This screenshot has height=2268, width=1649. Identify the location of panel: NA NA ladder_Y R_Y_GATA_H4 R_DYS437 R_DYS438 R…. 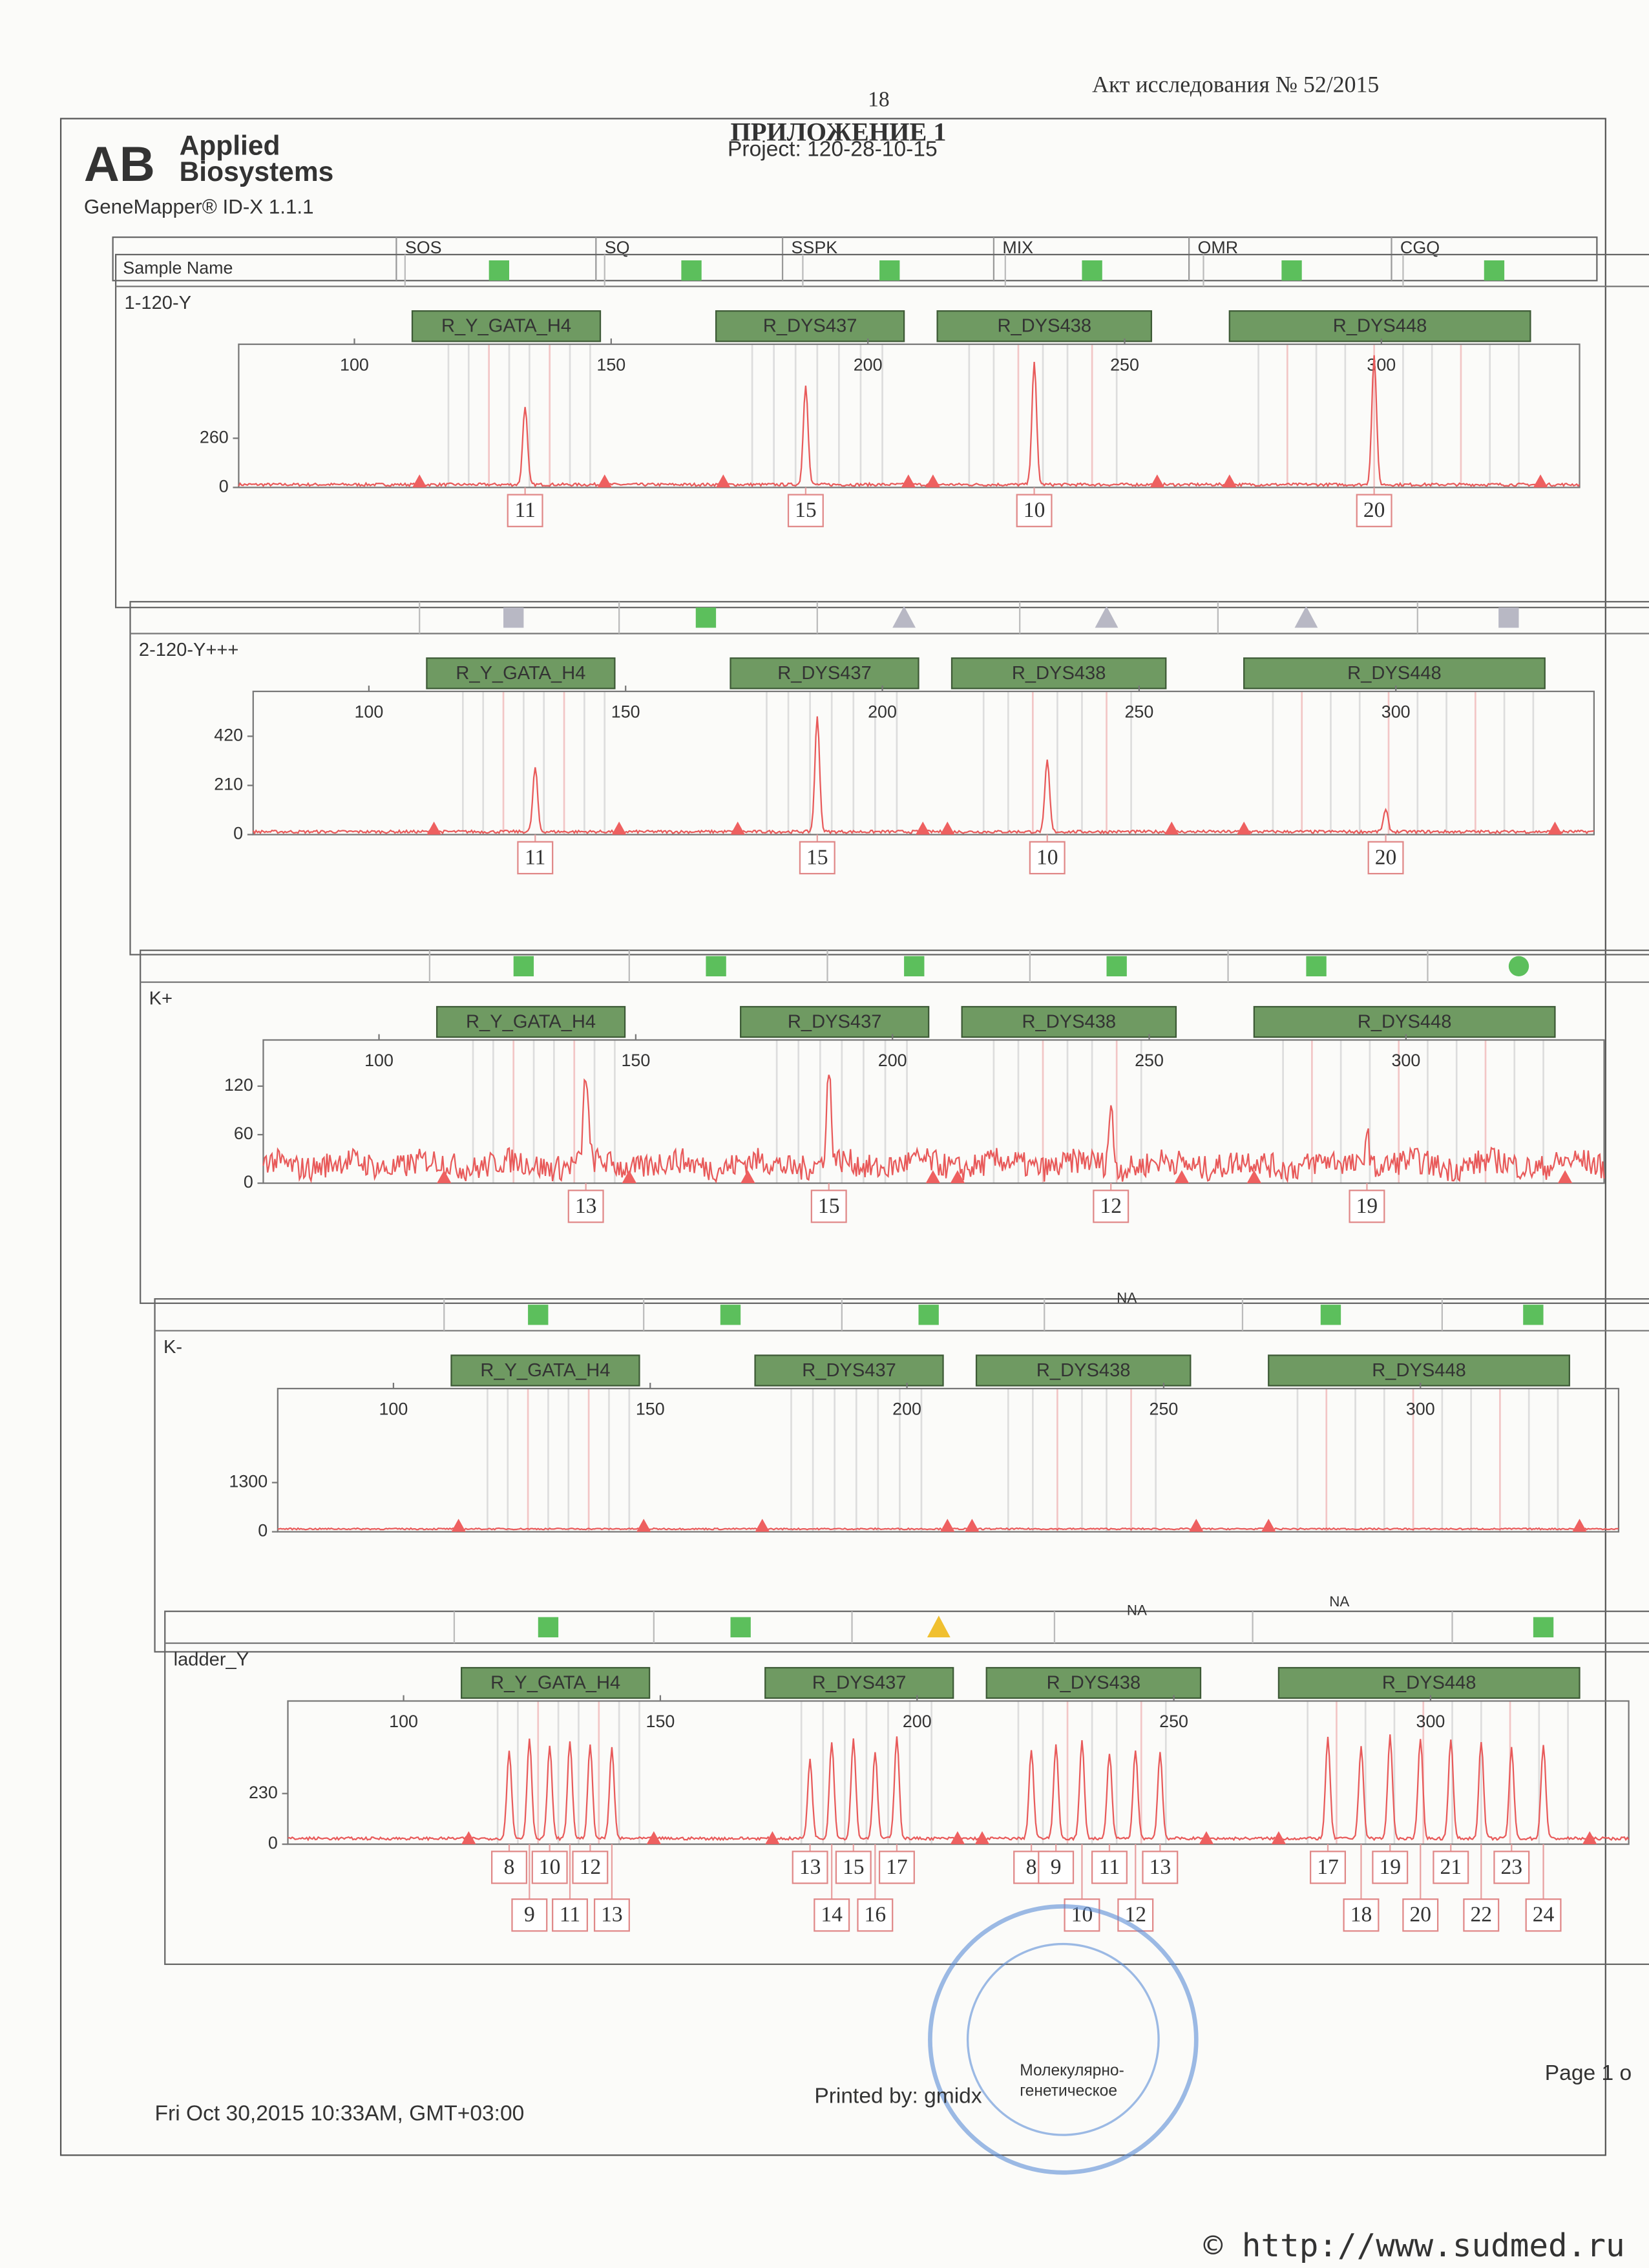
(906, 1780).